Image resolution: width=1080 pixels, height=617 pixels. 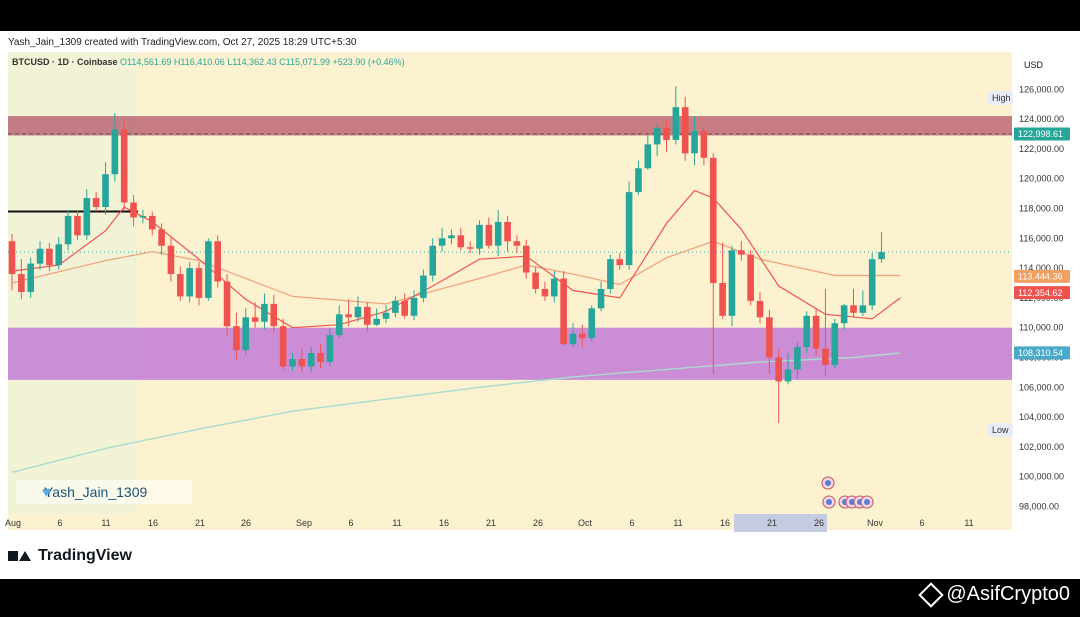 I want to click on price-tag-label: 108,310.54, so click(x=1040, y=353).